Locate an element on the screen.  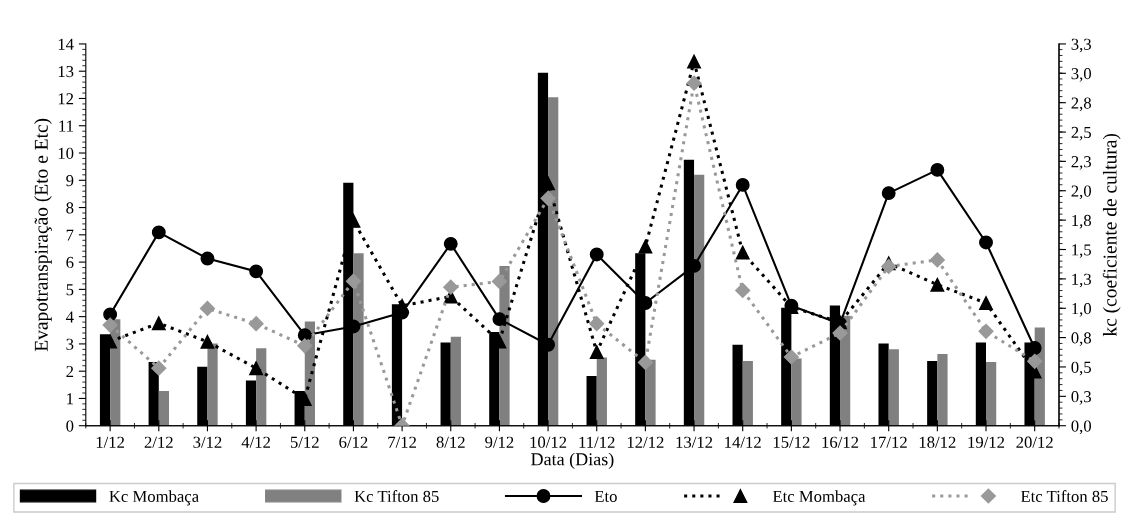
legend-label: Etc Tifton 85 is located at coordinates (1064, 496).